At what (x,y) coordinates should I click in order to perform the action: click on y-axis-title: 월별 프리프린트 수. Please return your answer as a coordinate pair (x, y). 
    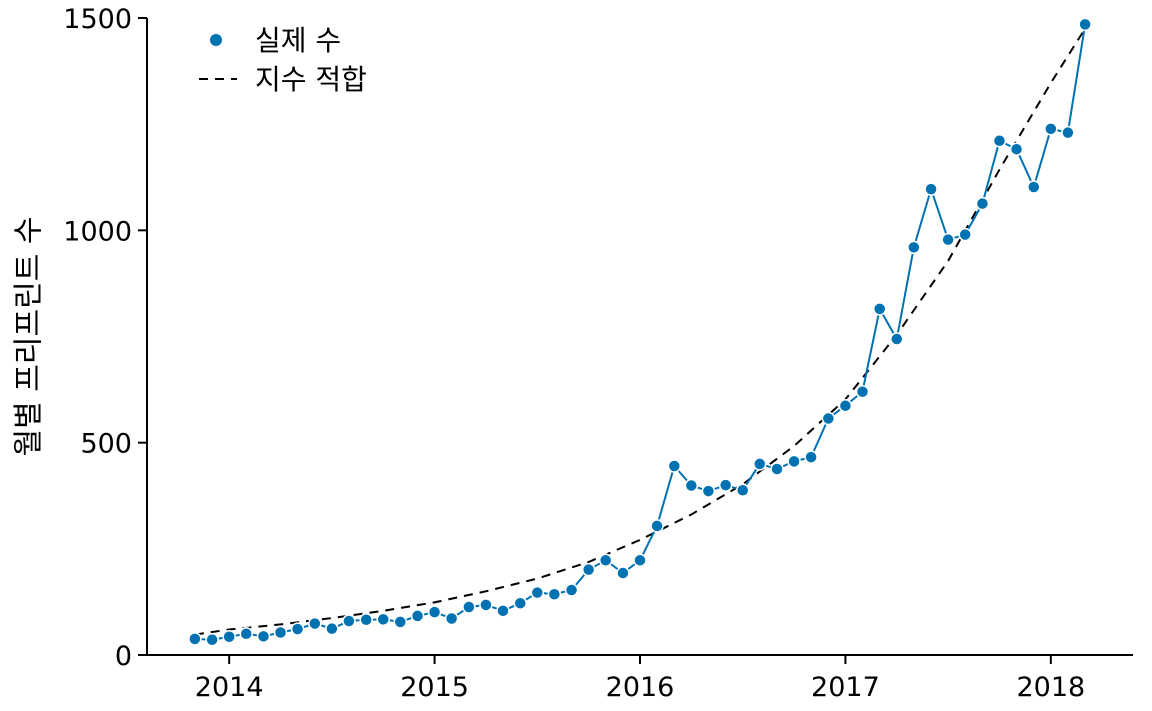
    Looking at the image, I should click on (29, 337).